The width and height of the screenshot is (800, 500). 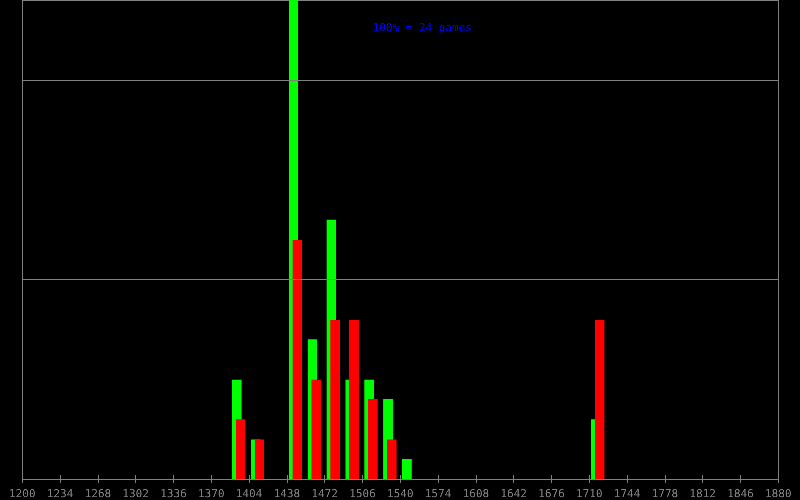 What do you see at coordinates (665, 494) in the screenshot?
I see `x-tick-label: 1778` at bounding box center [665, 494].